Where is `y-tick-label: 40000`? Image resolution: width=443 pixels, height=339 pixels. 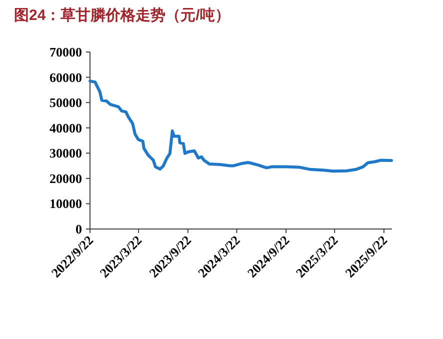 y-tick-label: 40000 is located at coordinates (66, 128).